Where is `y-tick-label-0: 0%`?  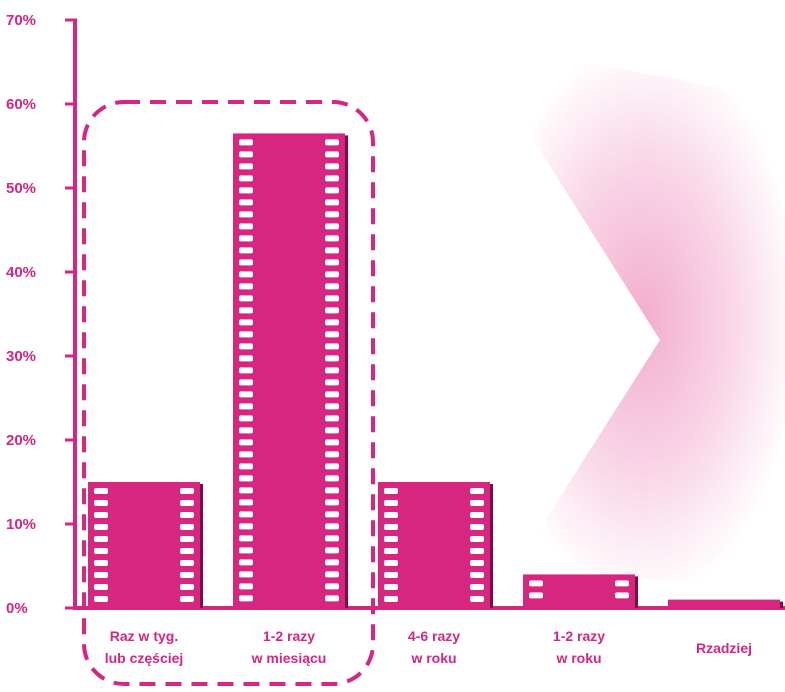
y-tick-label-0: 0% is located at coordinates (17, 608).